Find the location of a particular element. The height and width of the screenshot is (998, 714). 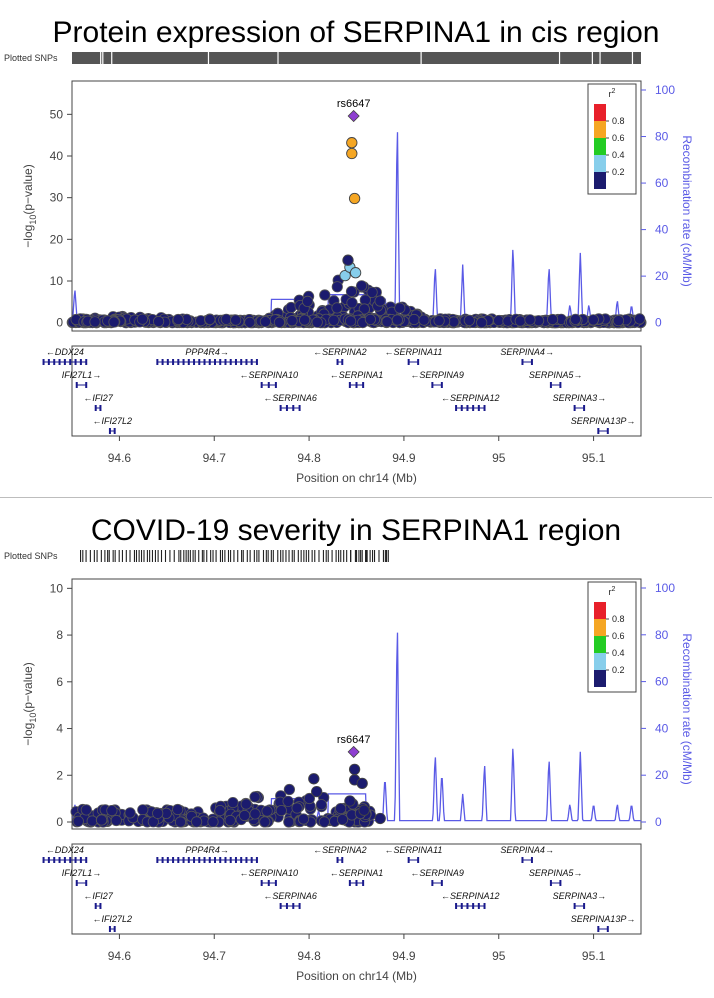

x-tick-label: 95.1 is located at coordinates (594, 956).